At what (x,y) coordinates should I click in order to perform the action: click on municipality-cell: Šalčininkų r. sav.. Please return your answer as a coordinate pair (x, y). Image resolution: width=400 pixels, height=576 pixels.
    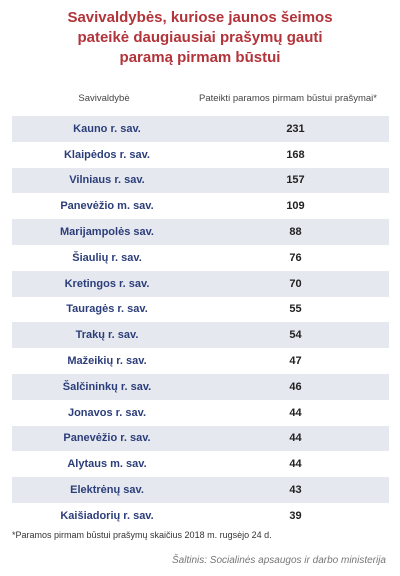
    Looking at the image, I should click on (107, 386).